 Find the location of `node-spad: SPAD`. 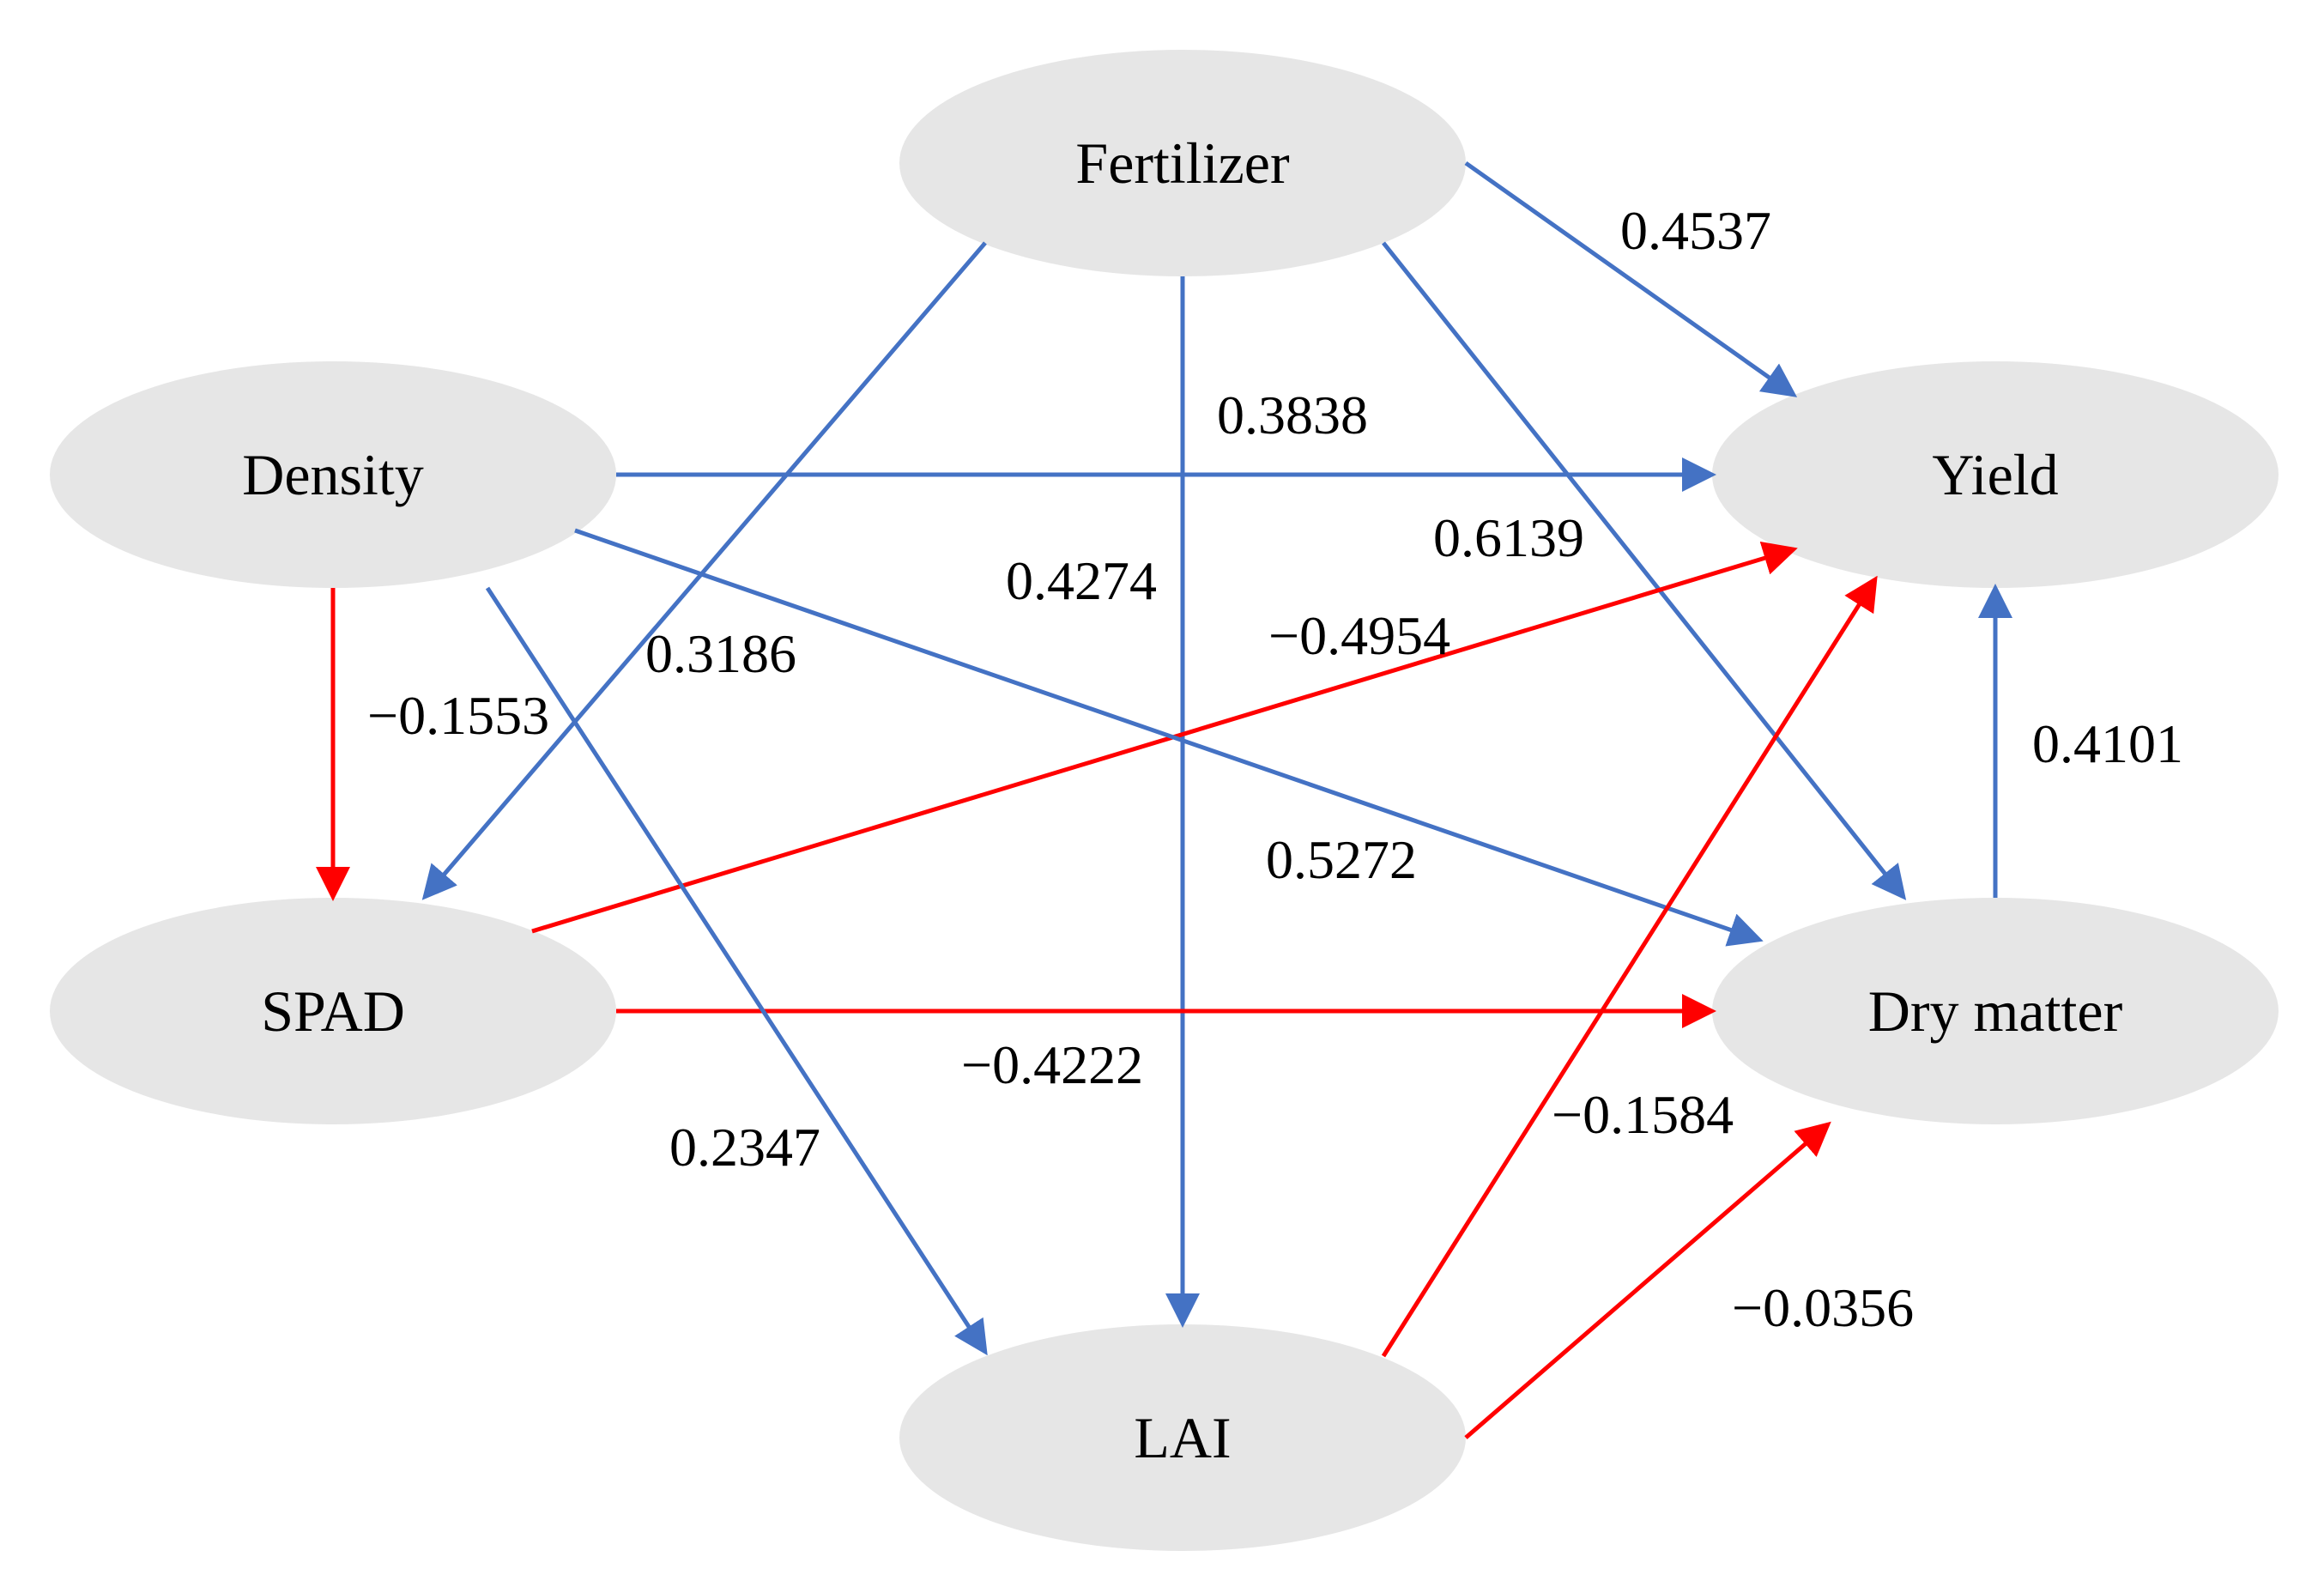

node-spad: SPAD is located at coordinates (333, 1011).